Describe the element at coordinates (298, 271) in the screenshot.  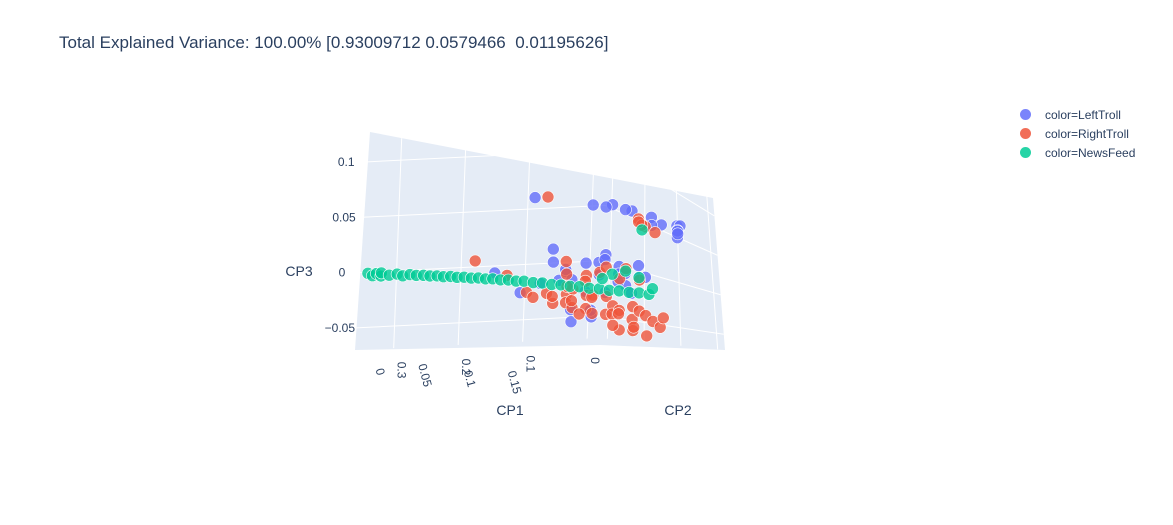
I see `z-axis-title: CP3` at that location.